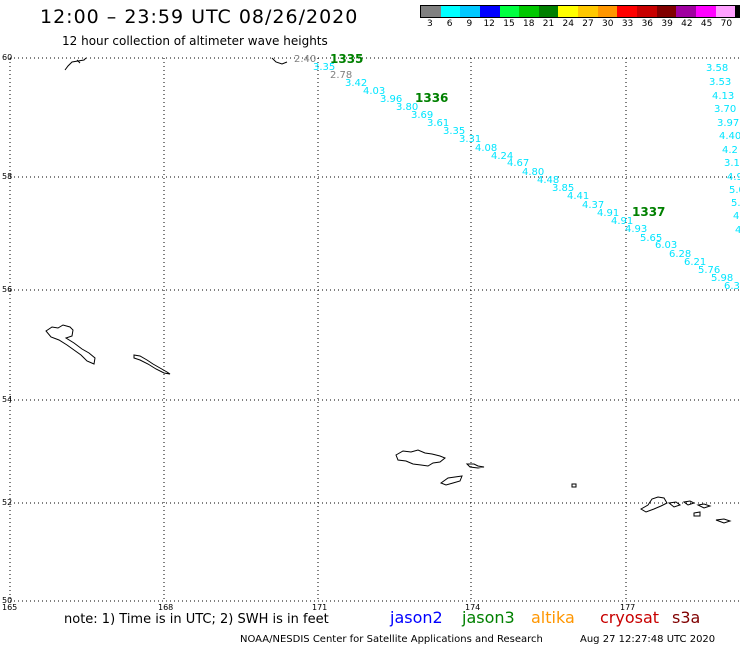 This screenshot has height=650, width=740. What do you see at coordinates (720, 82) in the screenshot?
I see `wave-height-value: 3.53` at bounding box center [720, 82].